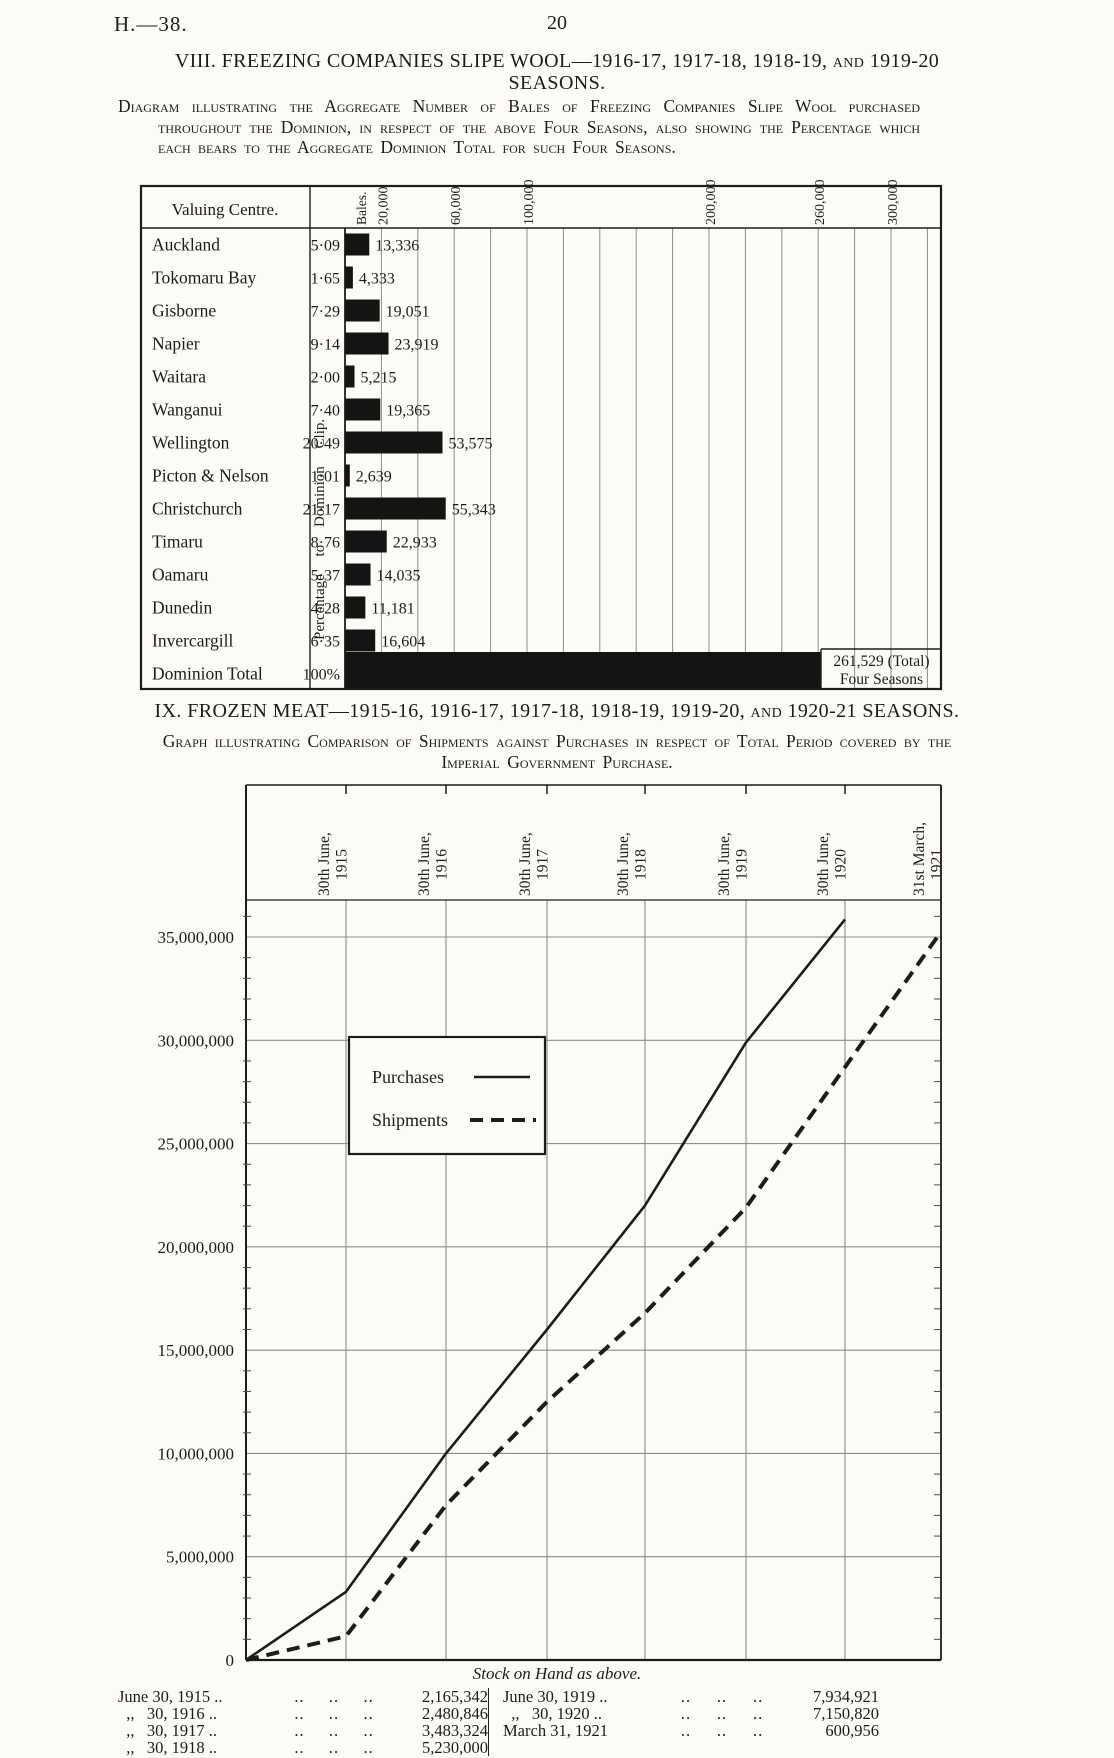 This screenshot has height=1758, width=1114. I want to click on bar-value-label-tokomaru-bay: 4,333, so click(377, 279).